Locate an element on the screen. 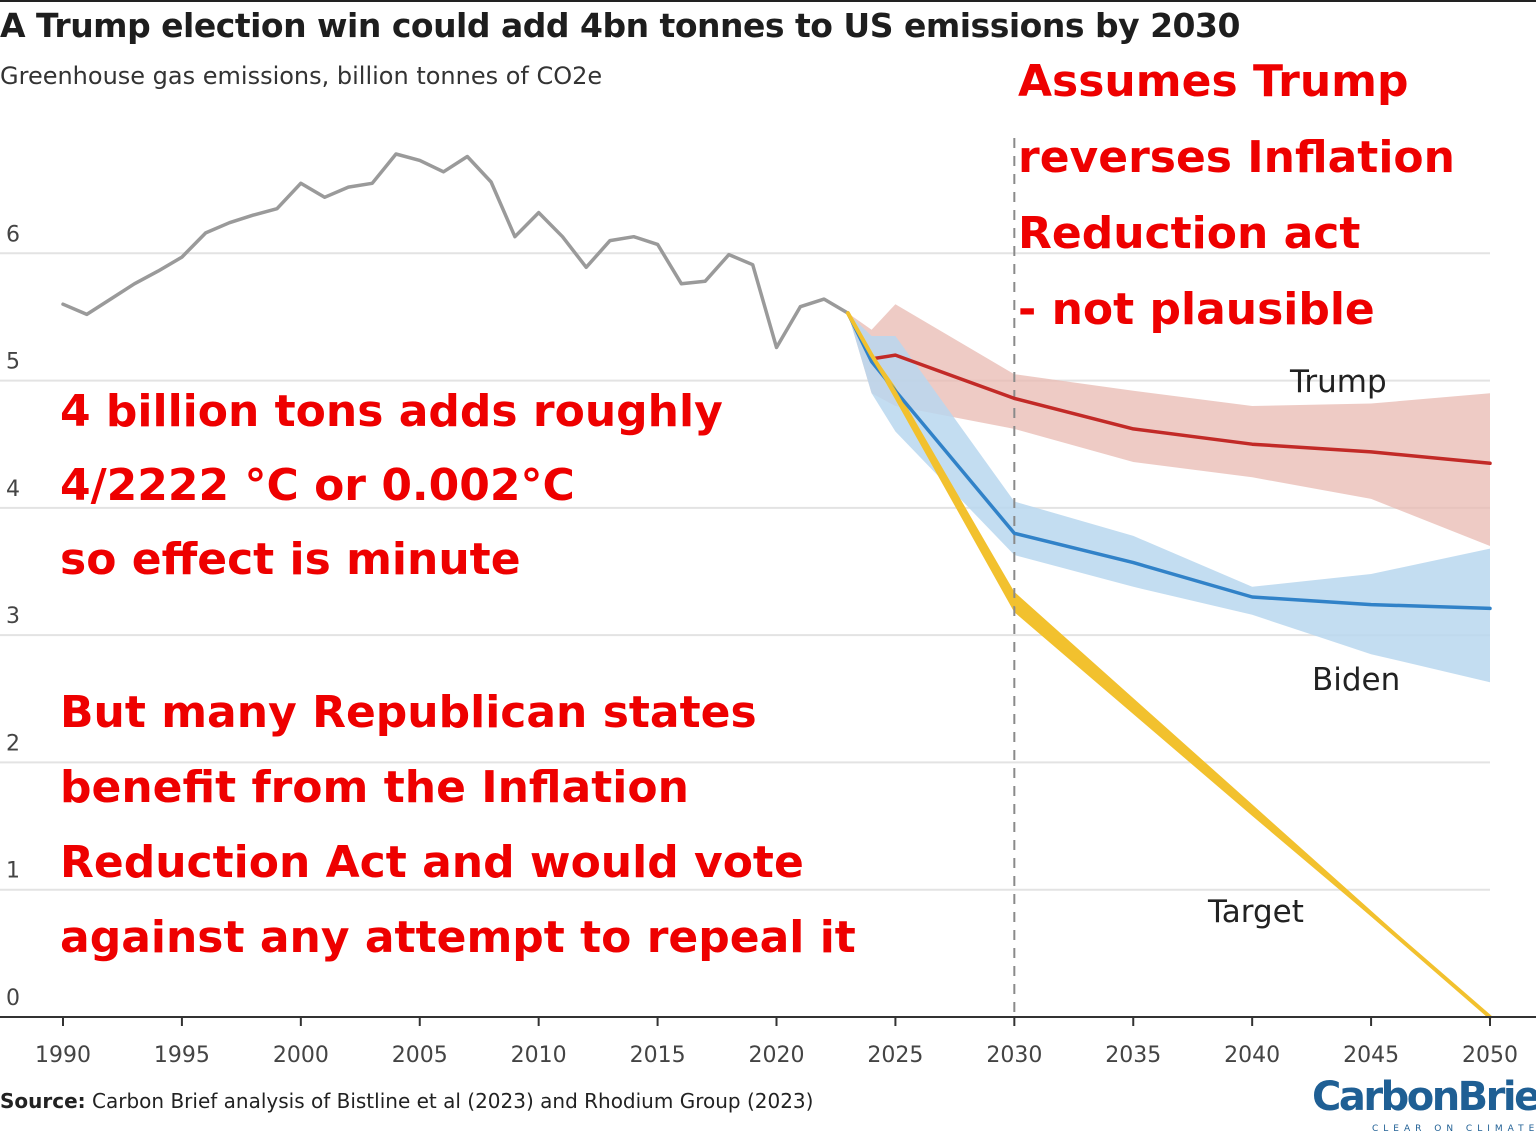  x-tick-label: 2010 is located at coordinates (539, 1055).